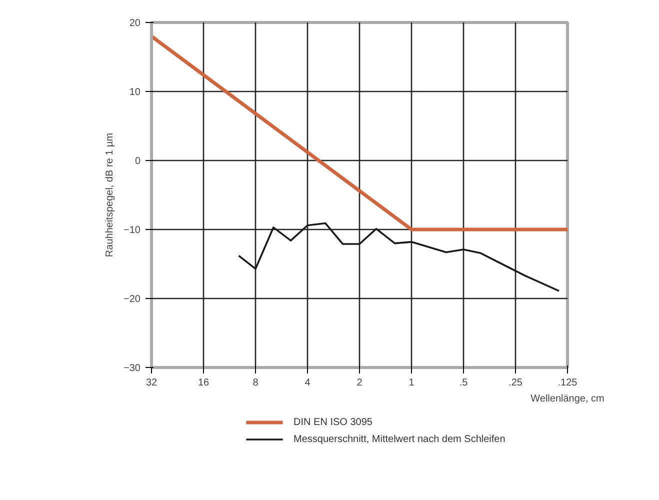 Image resolution: width=659 pixels, height=500 pixels. What do you see at coordinates (135, 92) in the screenshot?
I see `y-tick-label: 10` at bounding box center [135, 92].